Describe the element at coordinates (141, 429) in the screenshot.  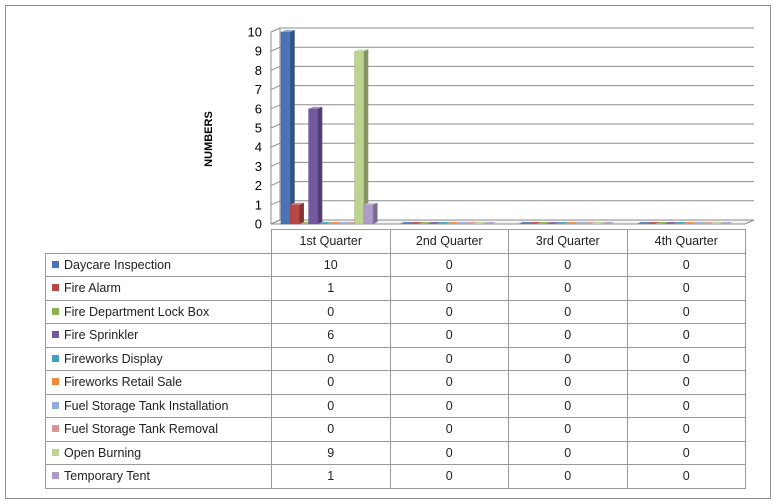
I see `legend-label: Fuel Storage Tank Removal` at that location.